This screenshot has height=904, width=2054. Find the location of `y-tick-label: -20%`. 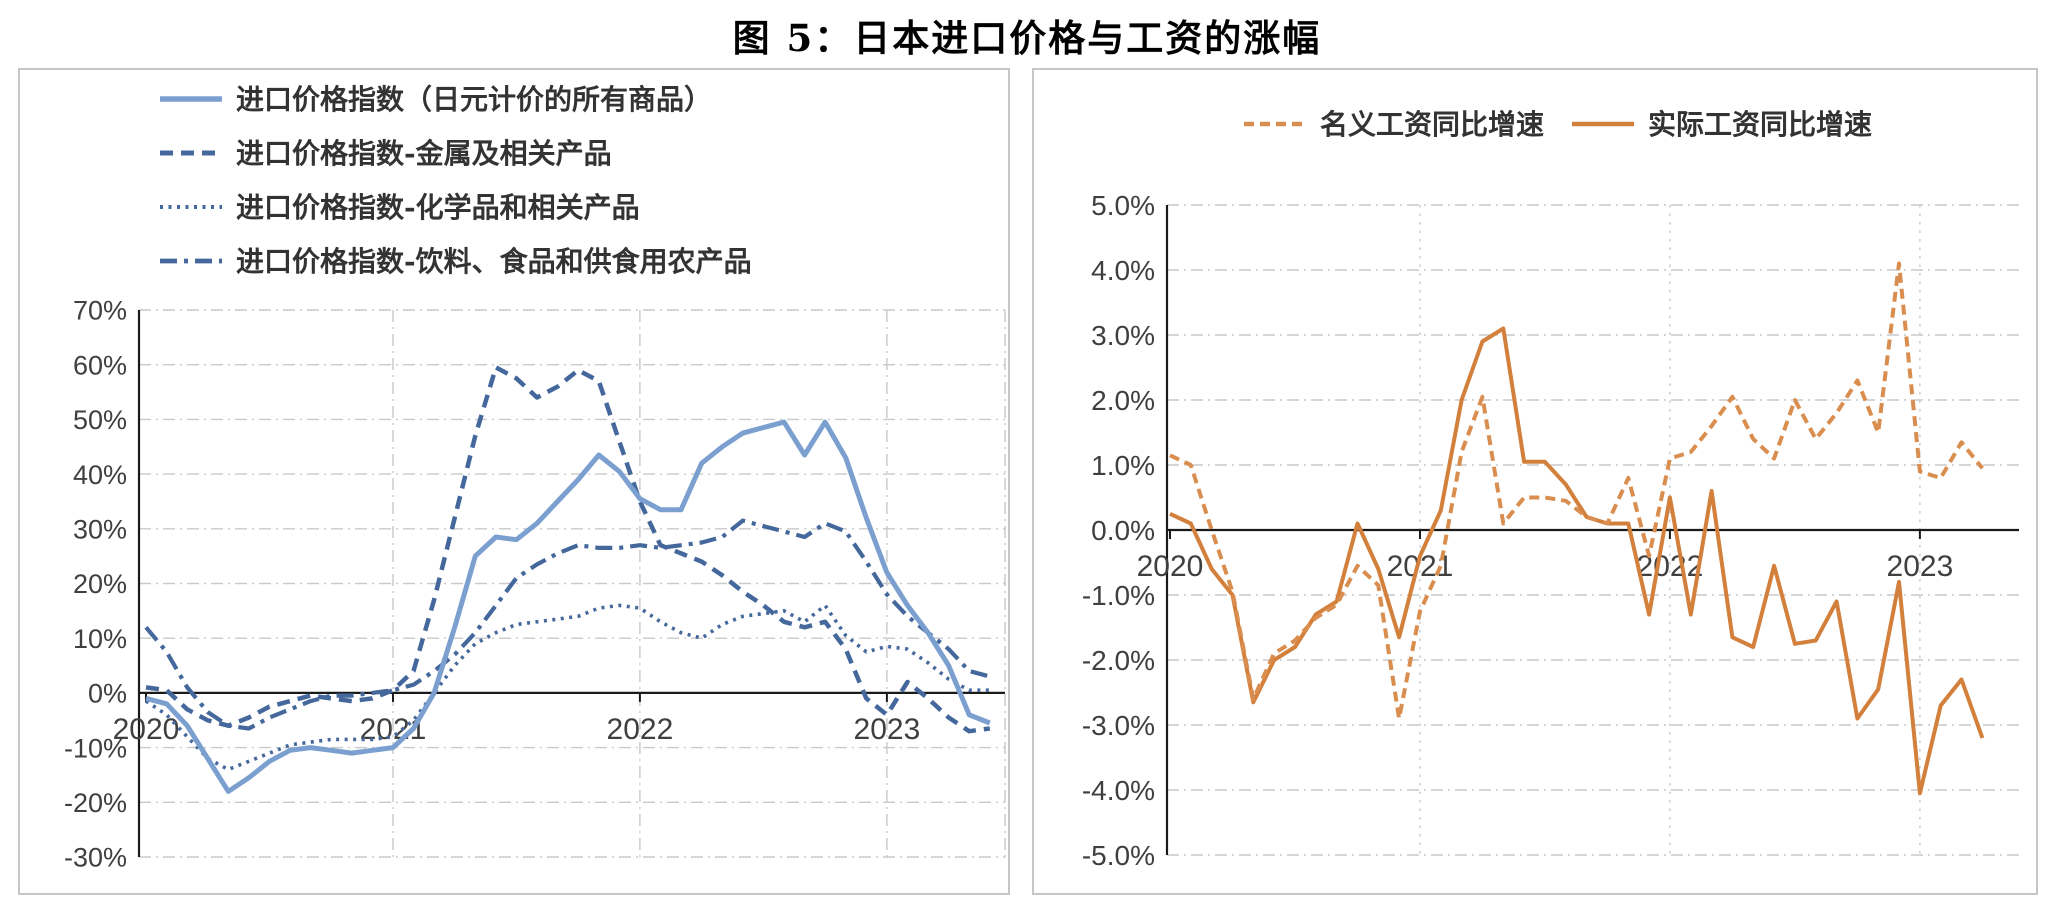

y-tick-label: -20% is located at coordinates (95, 803).